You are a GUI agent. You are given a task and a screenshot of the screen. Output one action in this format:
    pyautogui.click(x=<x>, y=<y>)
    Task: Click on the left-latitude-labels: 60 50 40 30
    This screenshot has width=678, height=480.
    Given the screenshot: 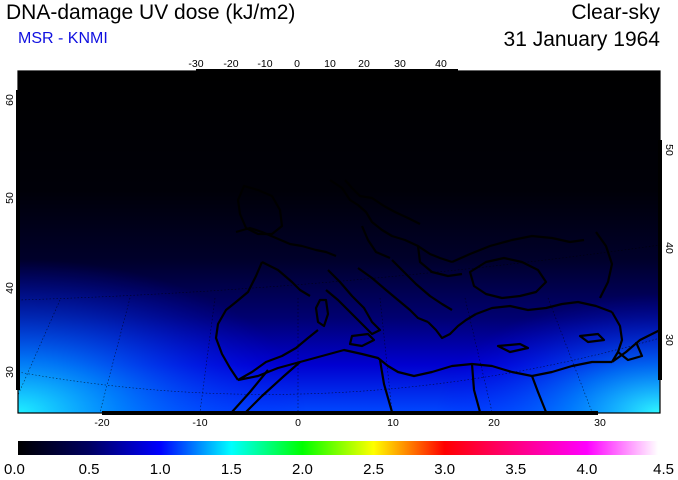 What is the action you would take?
    pyautogui.click(x=10, y=236)
    